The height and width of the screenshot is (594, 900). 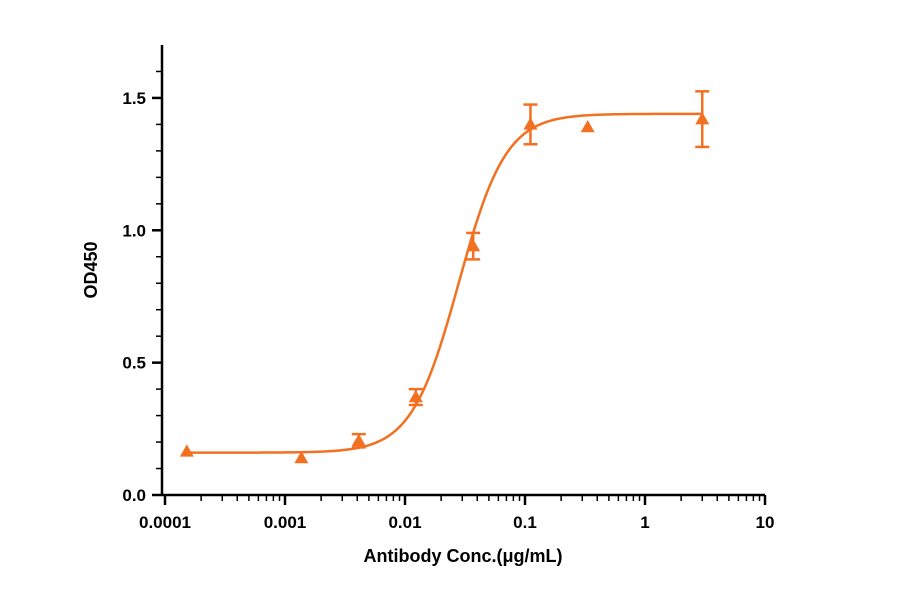 What do you see at coordinates (463, 556) in the screenshot?
I see `x-axis-title: Antibody Conc.(μg/mL)` at bounding box center [463, 556].